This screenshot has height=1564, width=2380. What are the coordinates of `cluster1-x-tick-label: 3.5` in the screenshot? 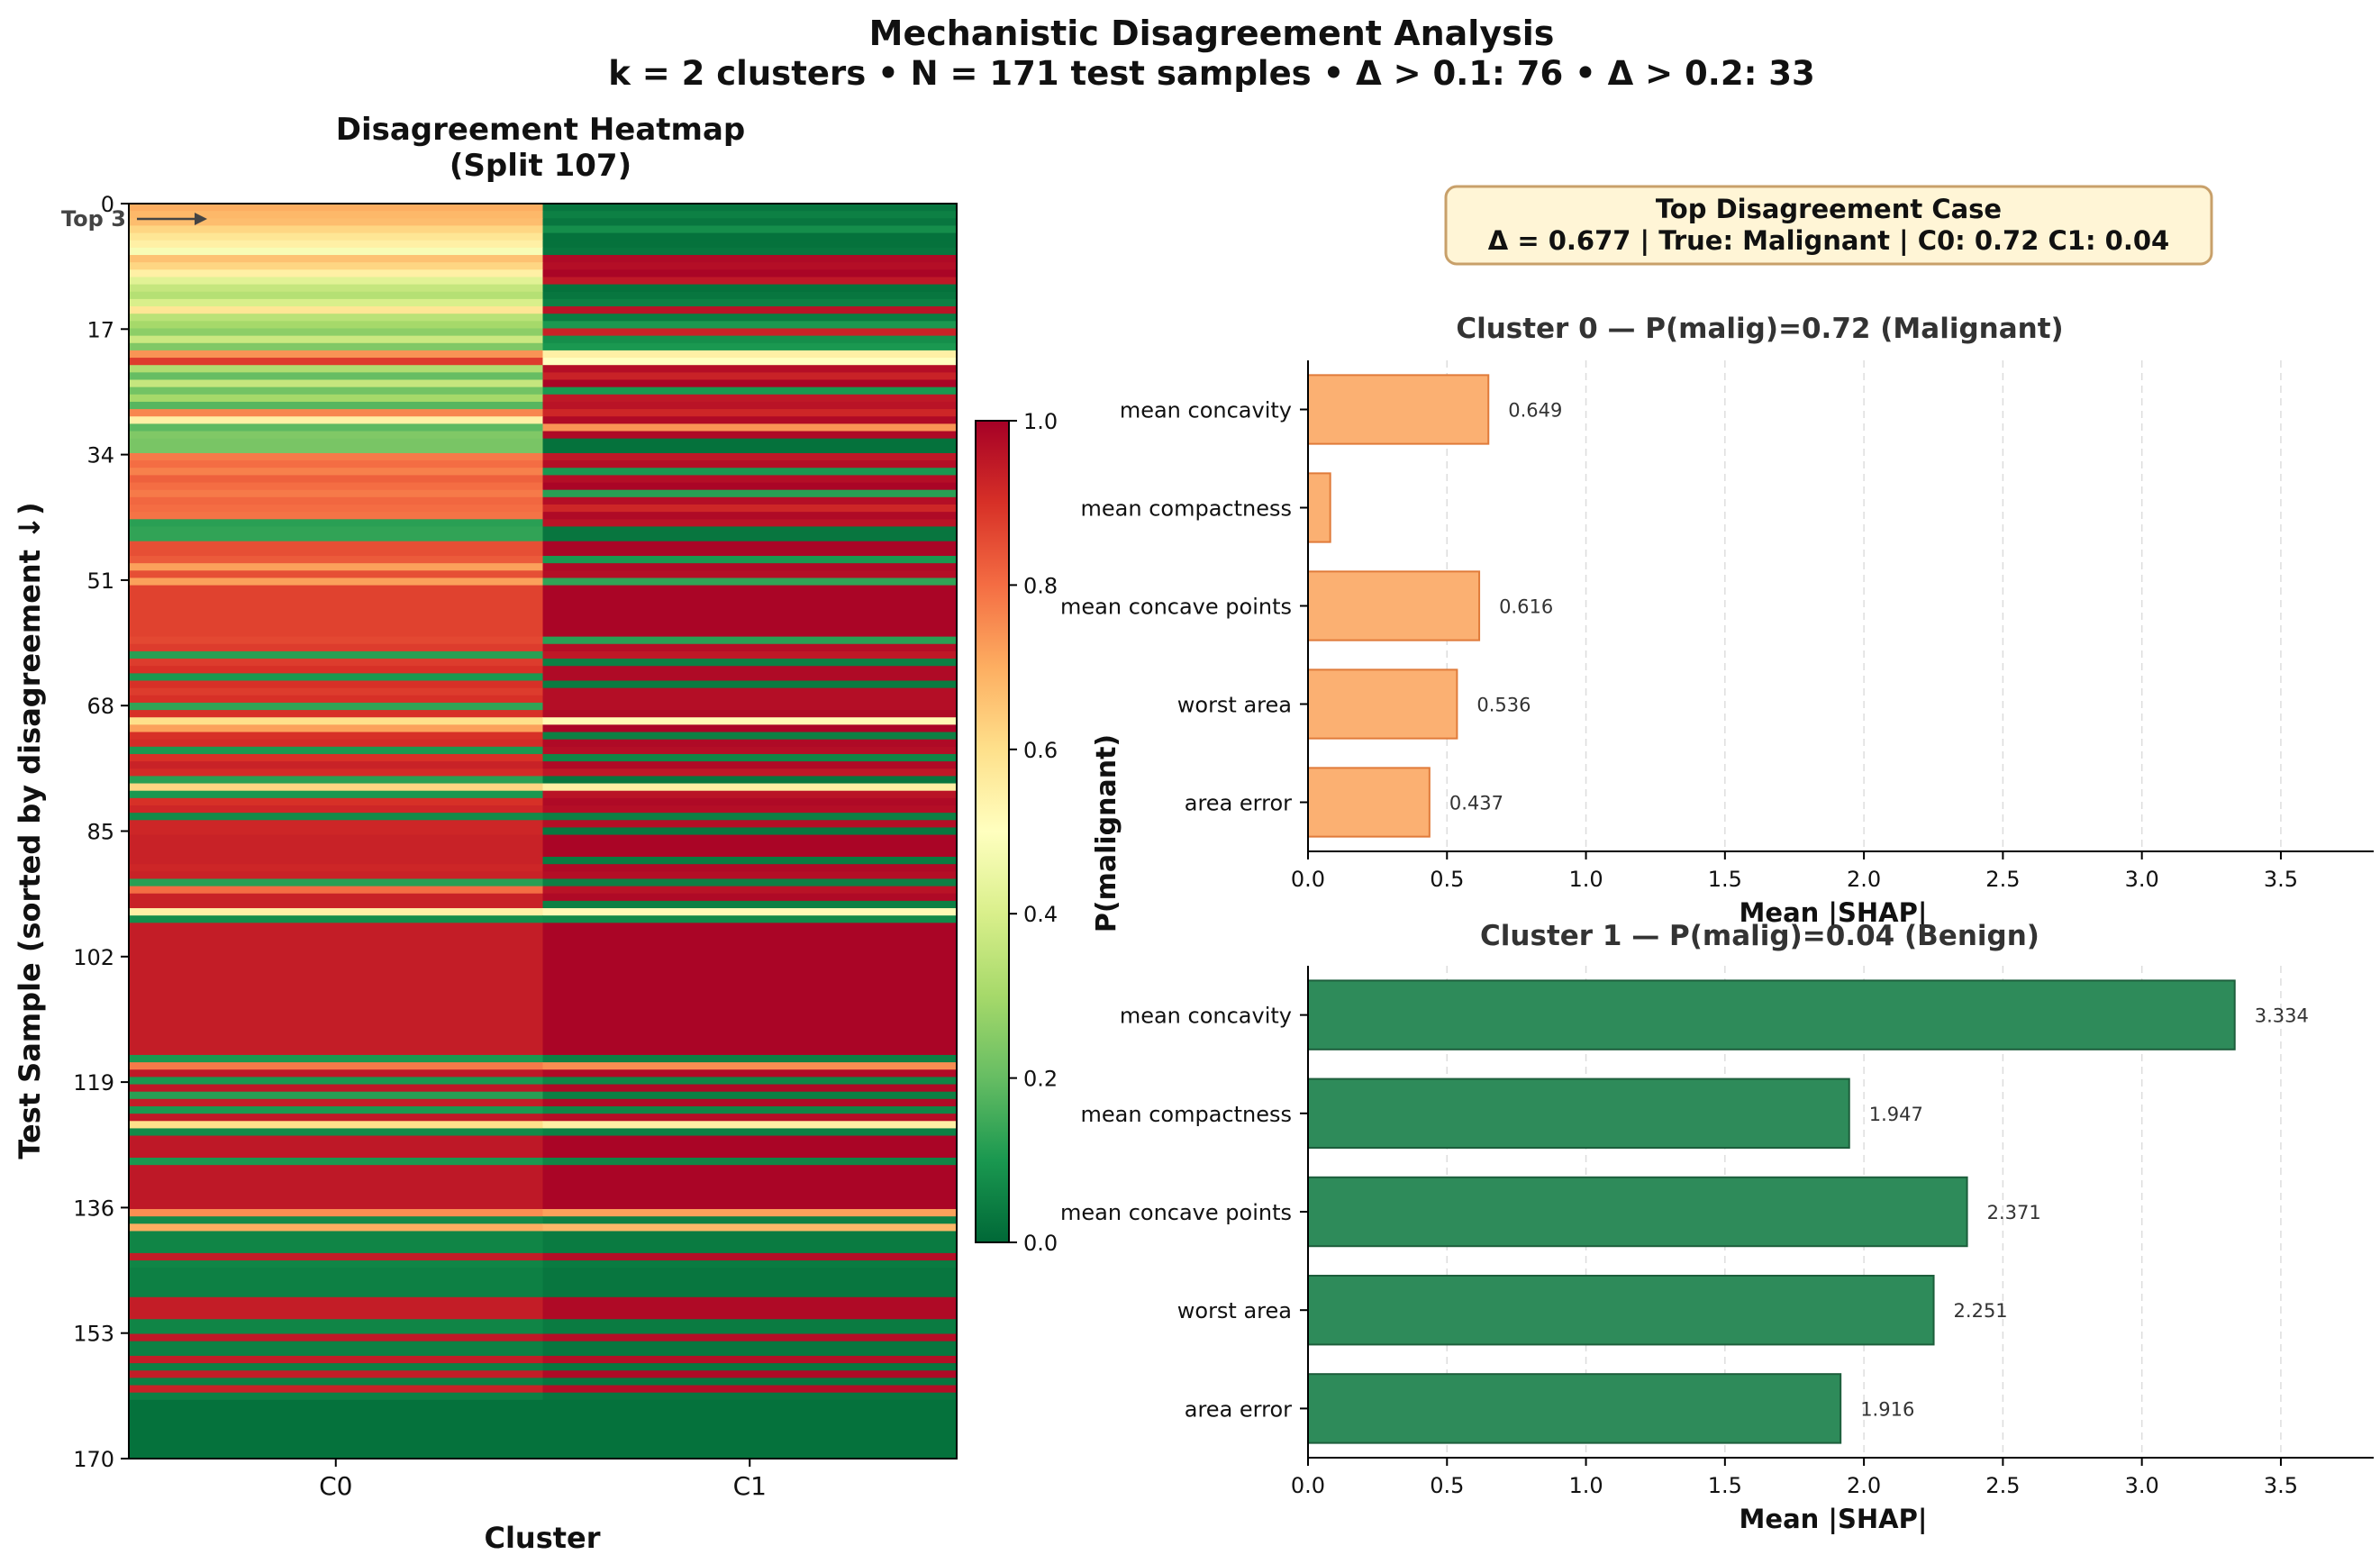 It's located at (2281, 1486).